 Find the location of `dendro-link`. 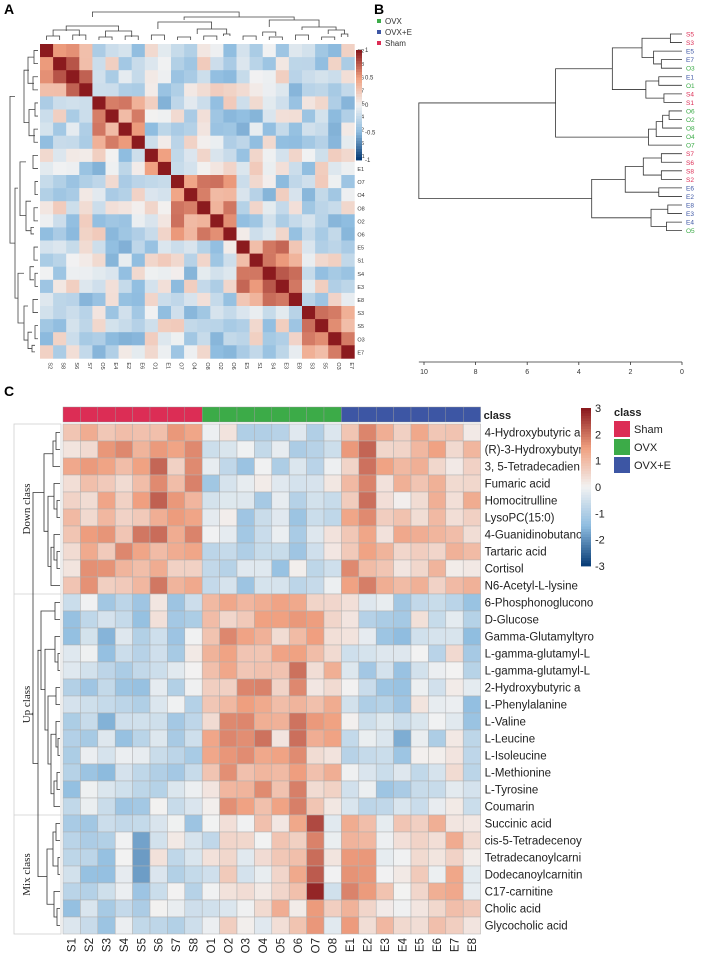

dendro-link is located at coordinates (185, 25).